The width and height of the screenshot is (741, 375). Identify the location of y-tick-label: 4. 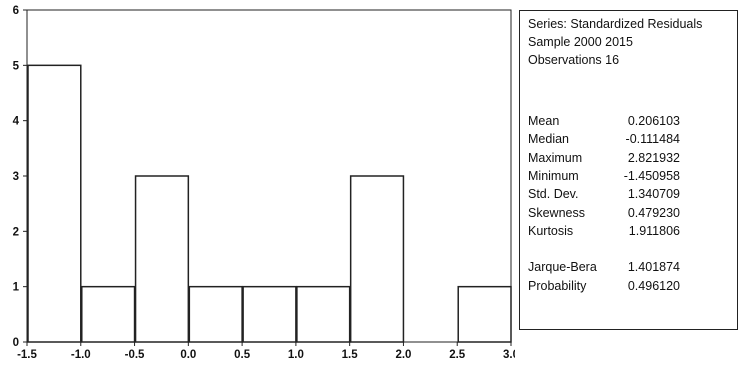
(16, 122).